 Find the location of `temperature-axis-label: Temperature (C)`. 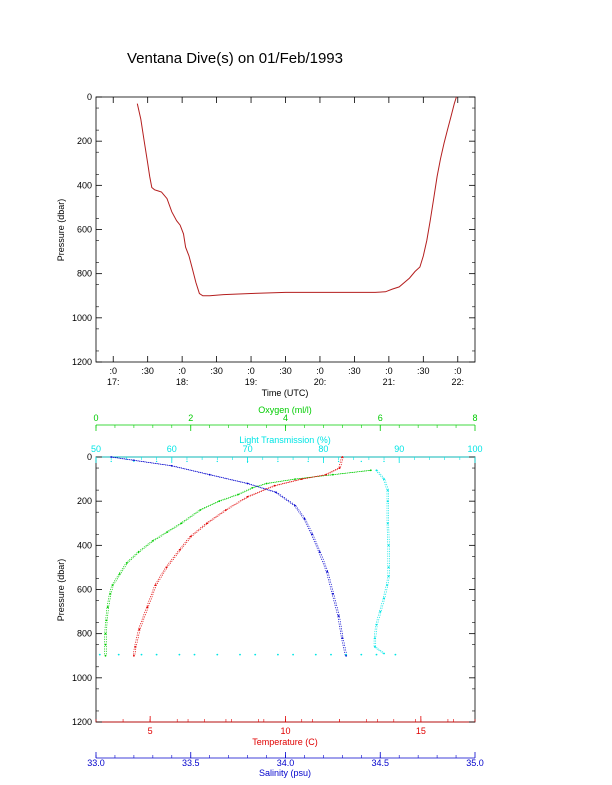

temperature-axis-label: Temperature (C) is located at coordinates (285, 742).